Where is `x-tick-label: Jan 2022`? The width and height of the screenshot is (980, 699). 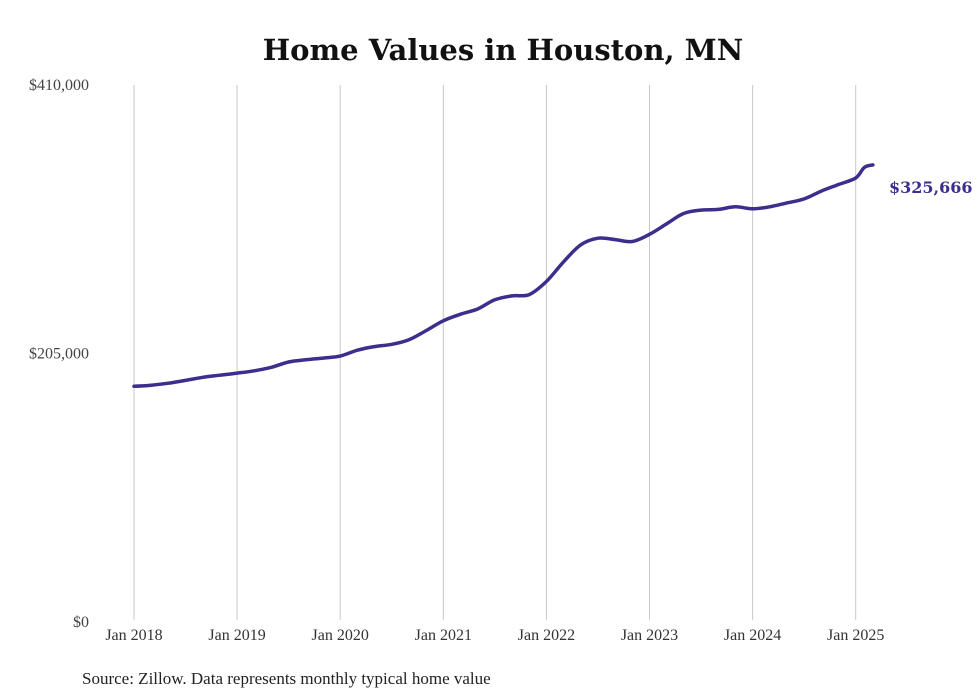 x-tick-label: Jan 2022 is located at coordinates (546, 635).